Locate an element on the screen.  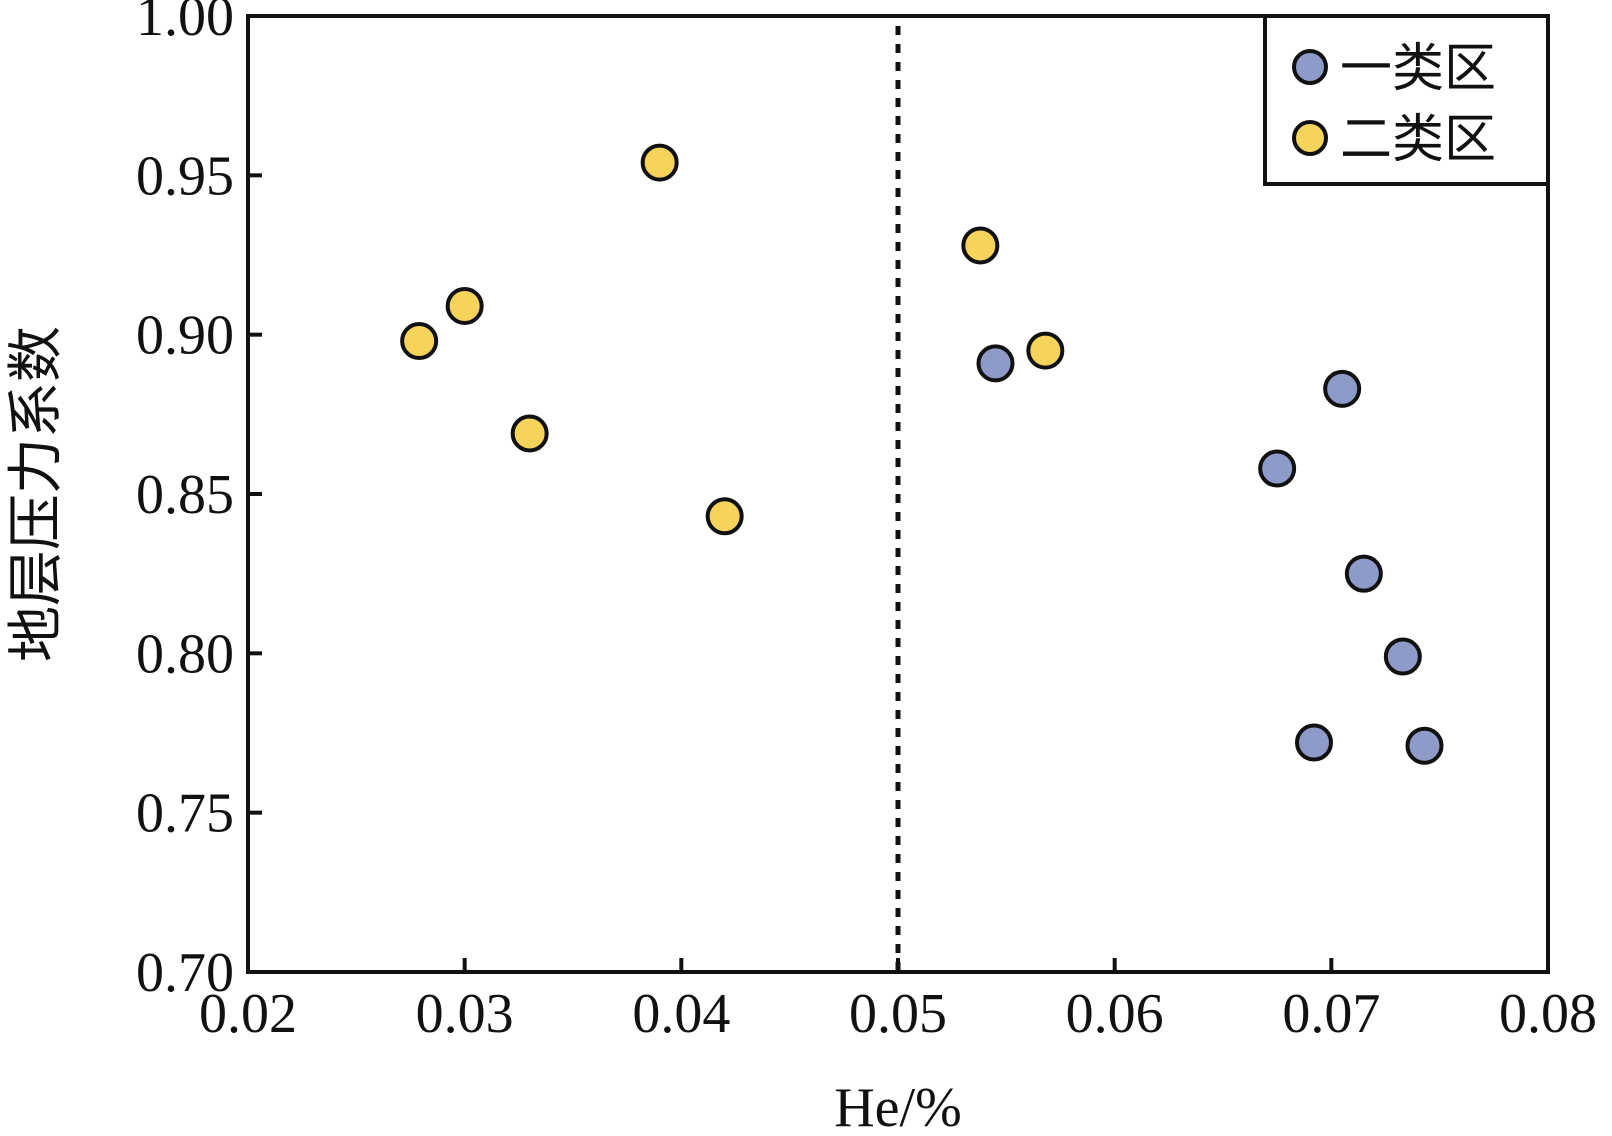
y-tick-label: 0.70 is located at coordinates (185, 973).